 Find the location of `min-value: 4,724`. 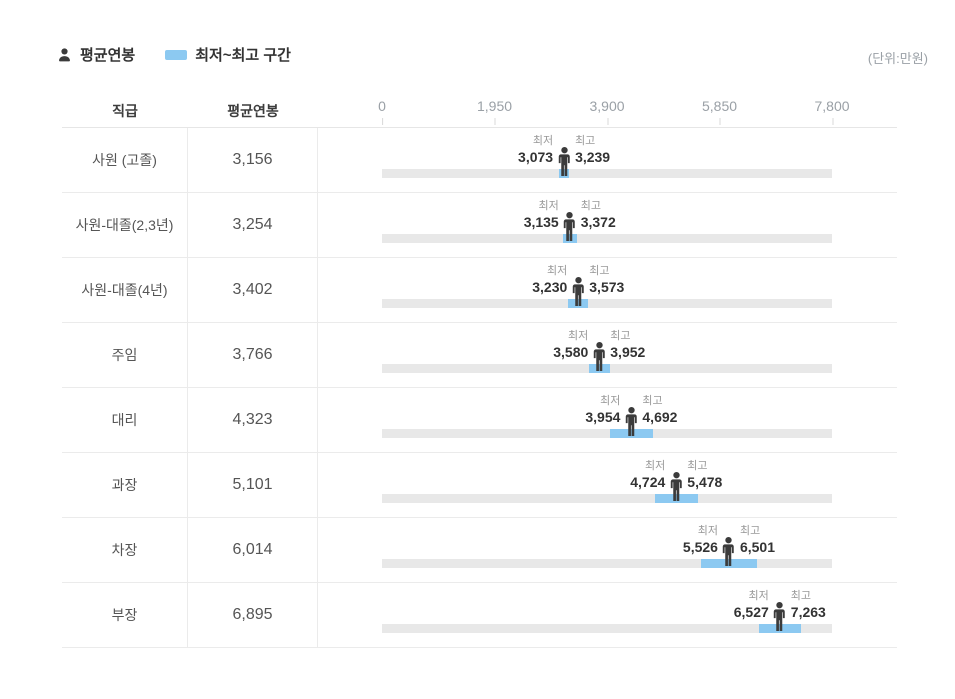

min-value: 4,724 is located at coordinates (648, 482).